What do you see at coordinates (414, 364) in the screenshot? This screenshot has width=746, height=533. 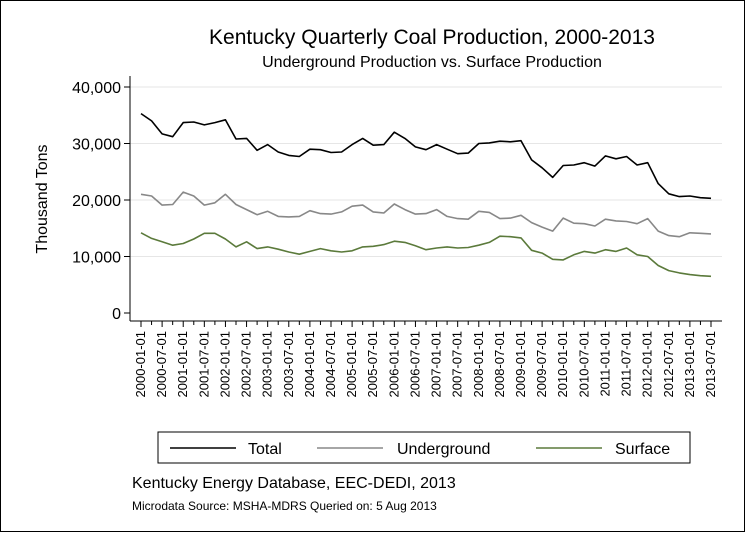 I see `x-tick-label: 2006-07-01` at bounding box center [414, 364].